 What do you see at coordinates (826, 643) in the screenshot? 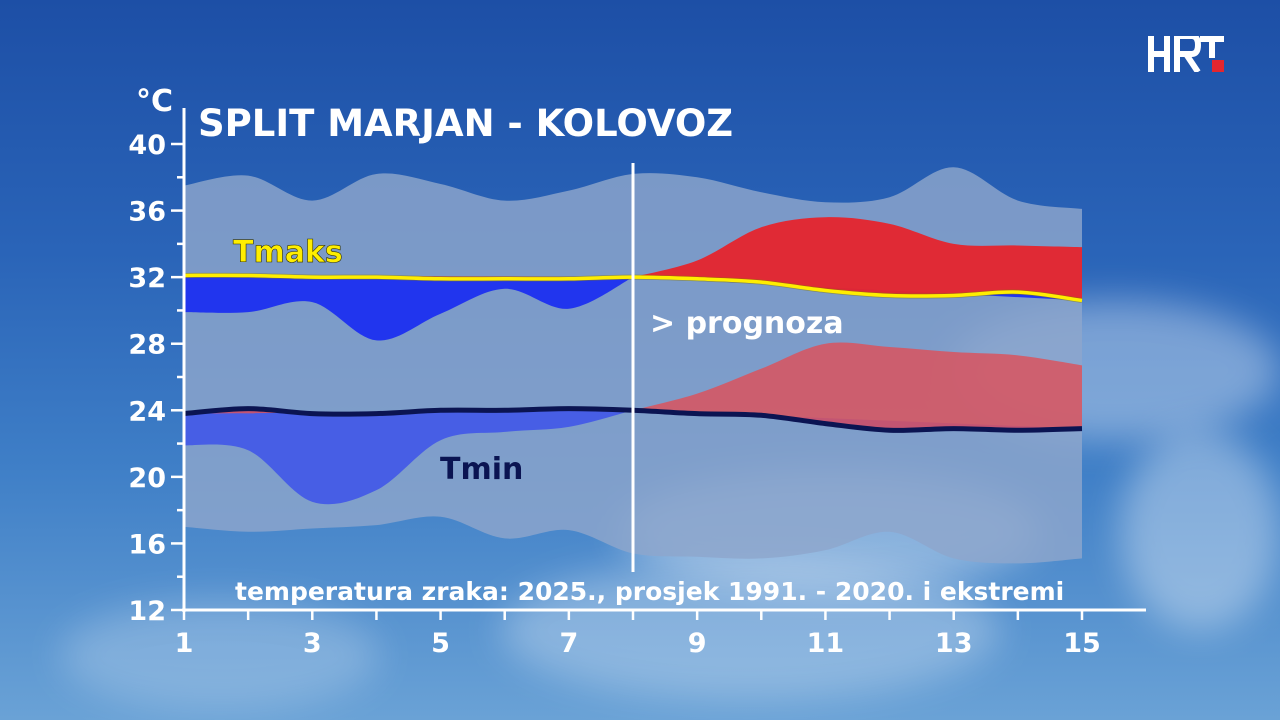
I see `x-tick-label: 11` at bounding box center [826, 643].